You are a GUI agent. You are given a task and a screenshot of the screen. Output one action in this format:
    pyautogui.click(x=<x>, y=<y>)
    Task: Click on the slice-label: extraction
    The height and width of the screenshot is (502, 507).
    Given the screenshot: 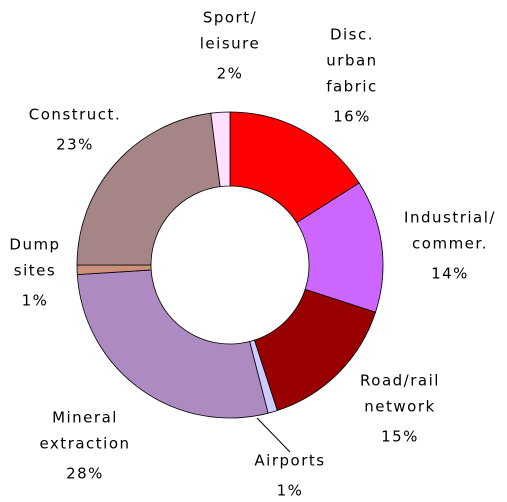 What is the action you would take?
    pyautogui.click(x=84, y=444)
    